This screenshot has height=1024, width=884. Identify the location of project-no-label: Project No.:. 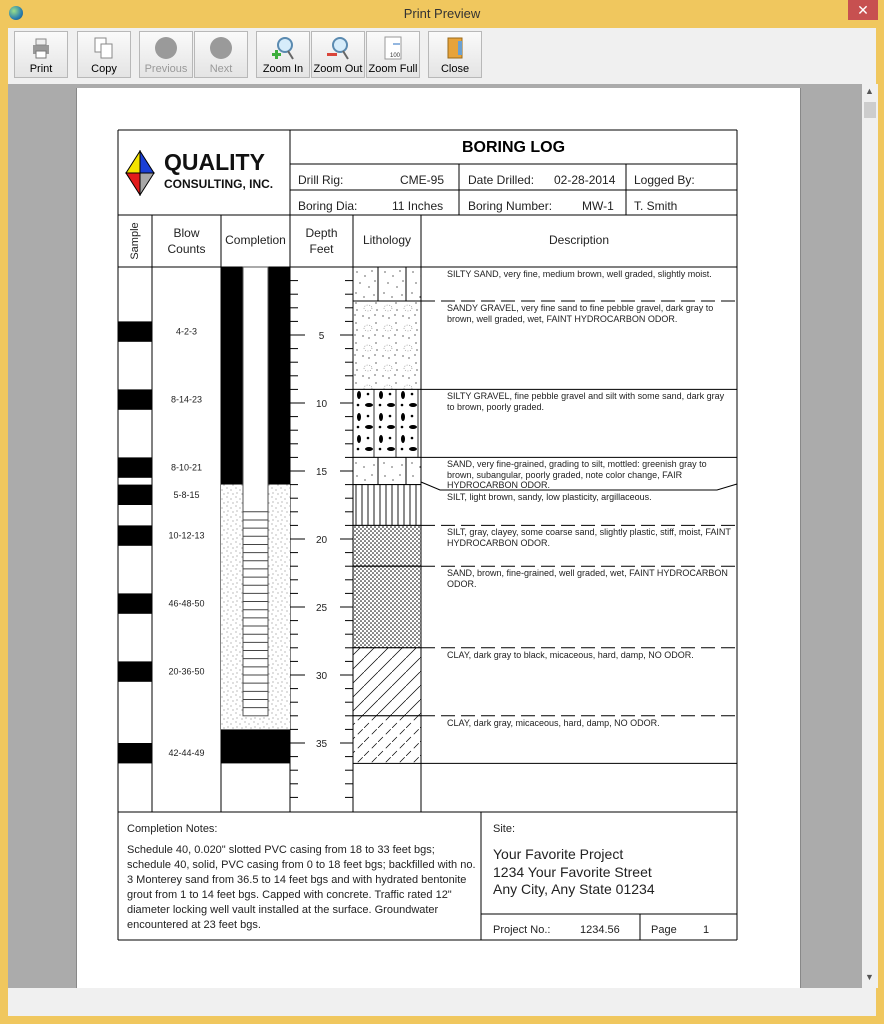
(522, 930).